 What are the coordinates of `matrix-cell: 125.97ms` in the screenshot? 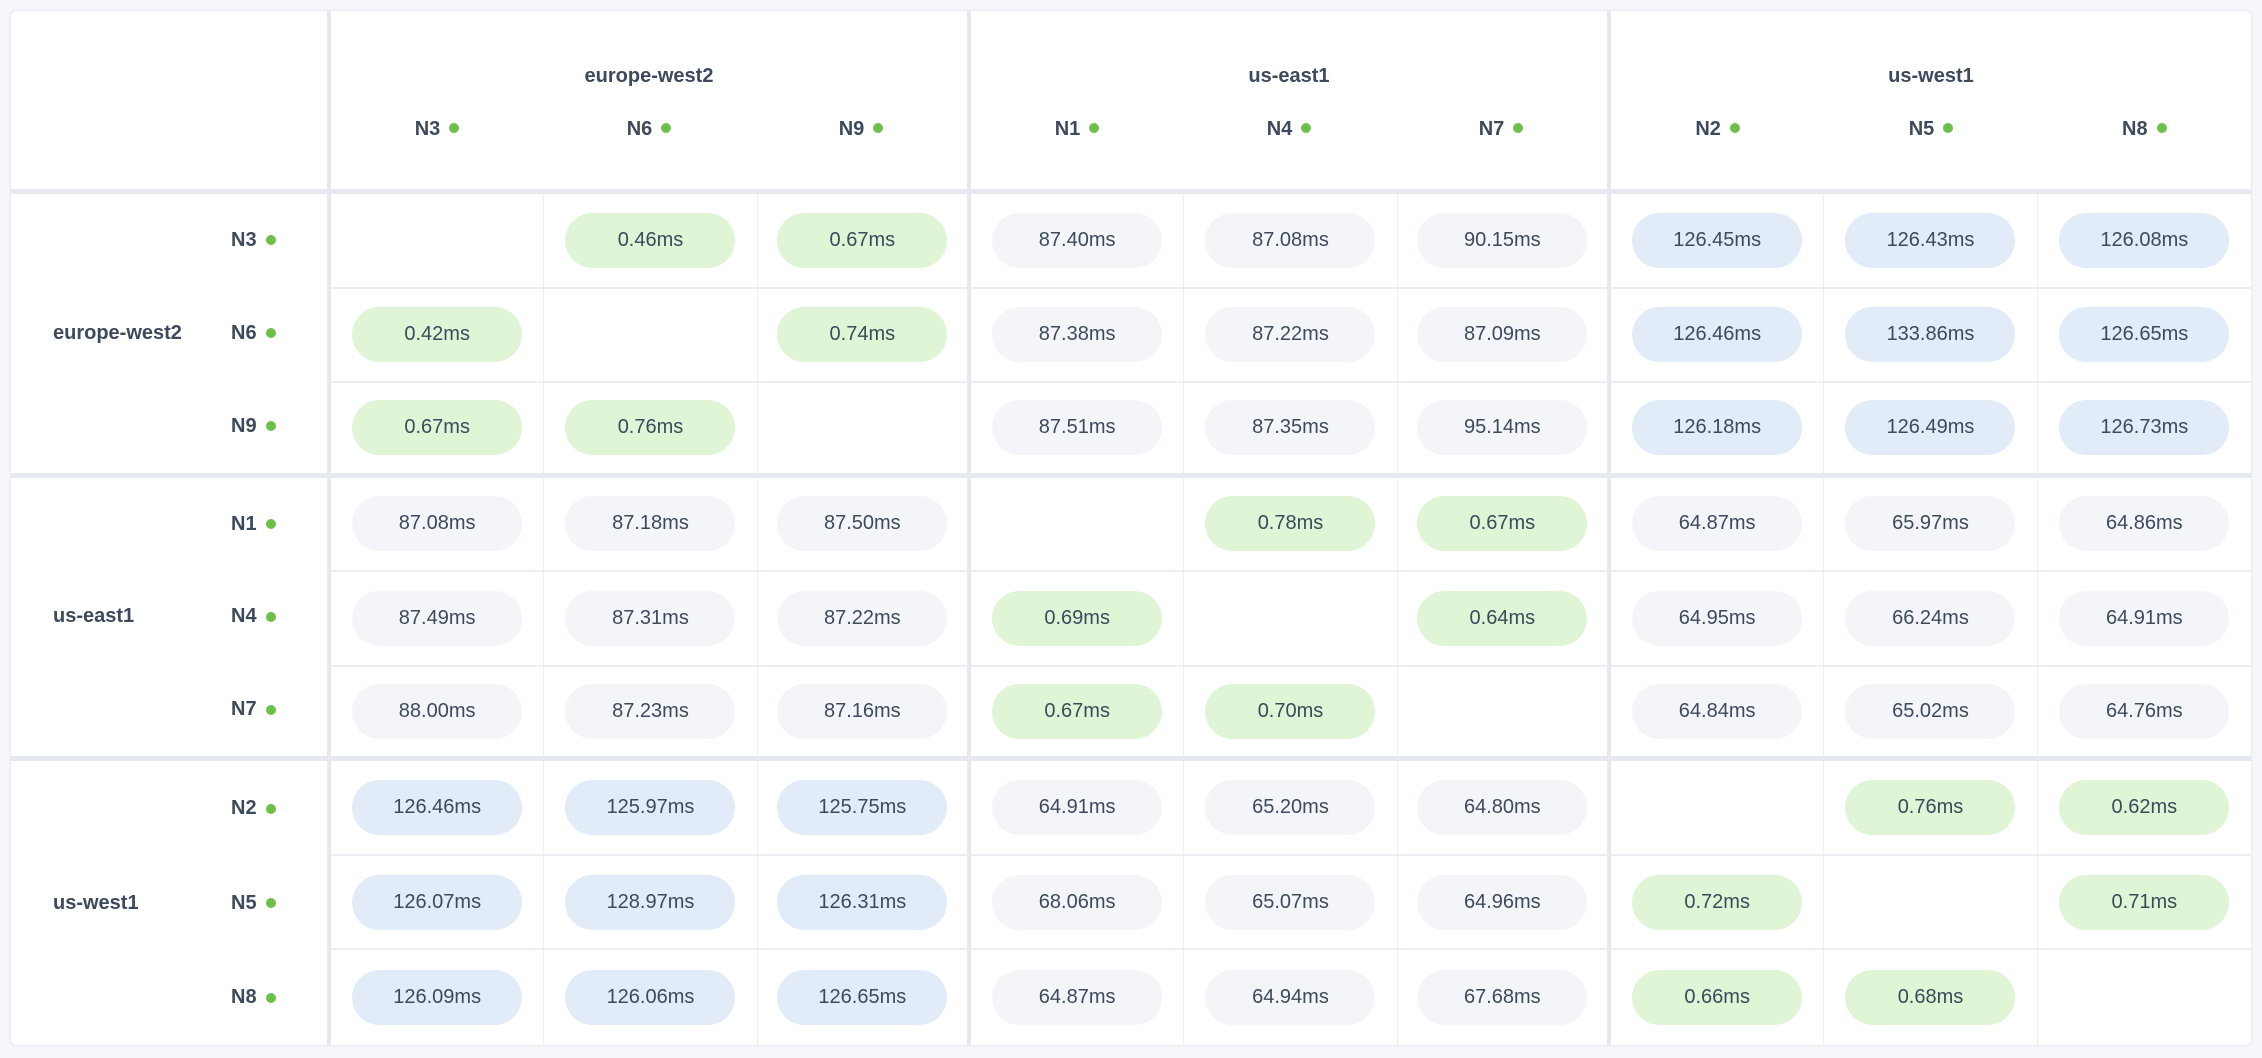 It's located at (651, 808).